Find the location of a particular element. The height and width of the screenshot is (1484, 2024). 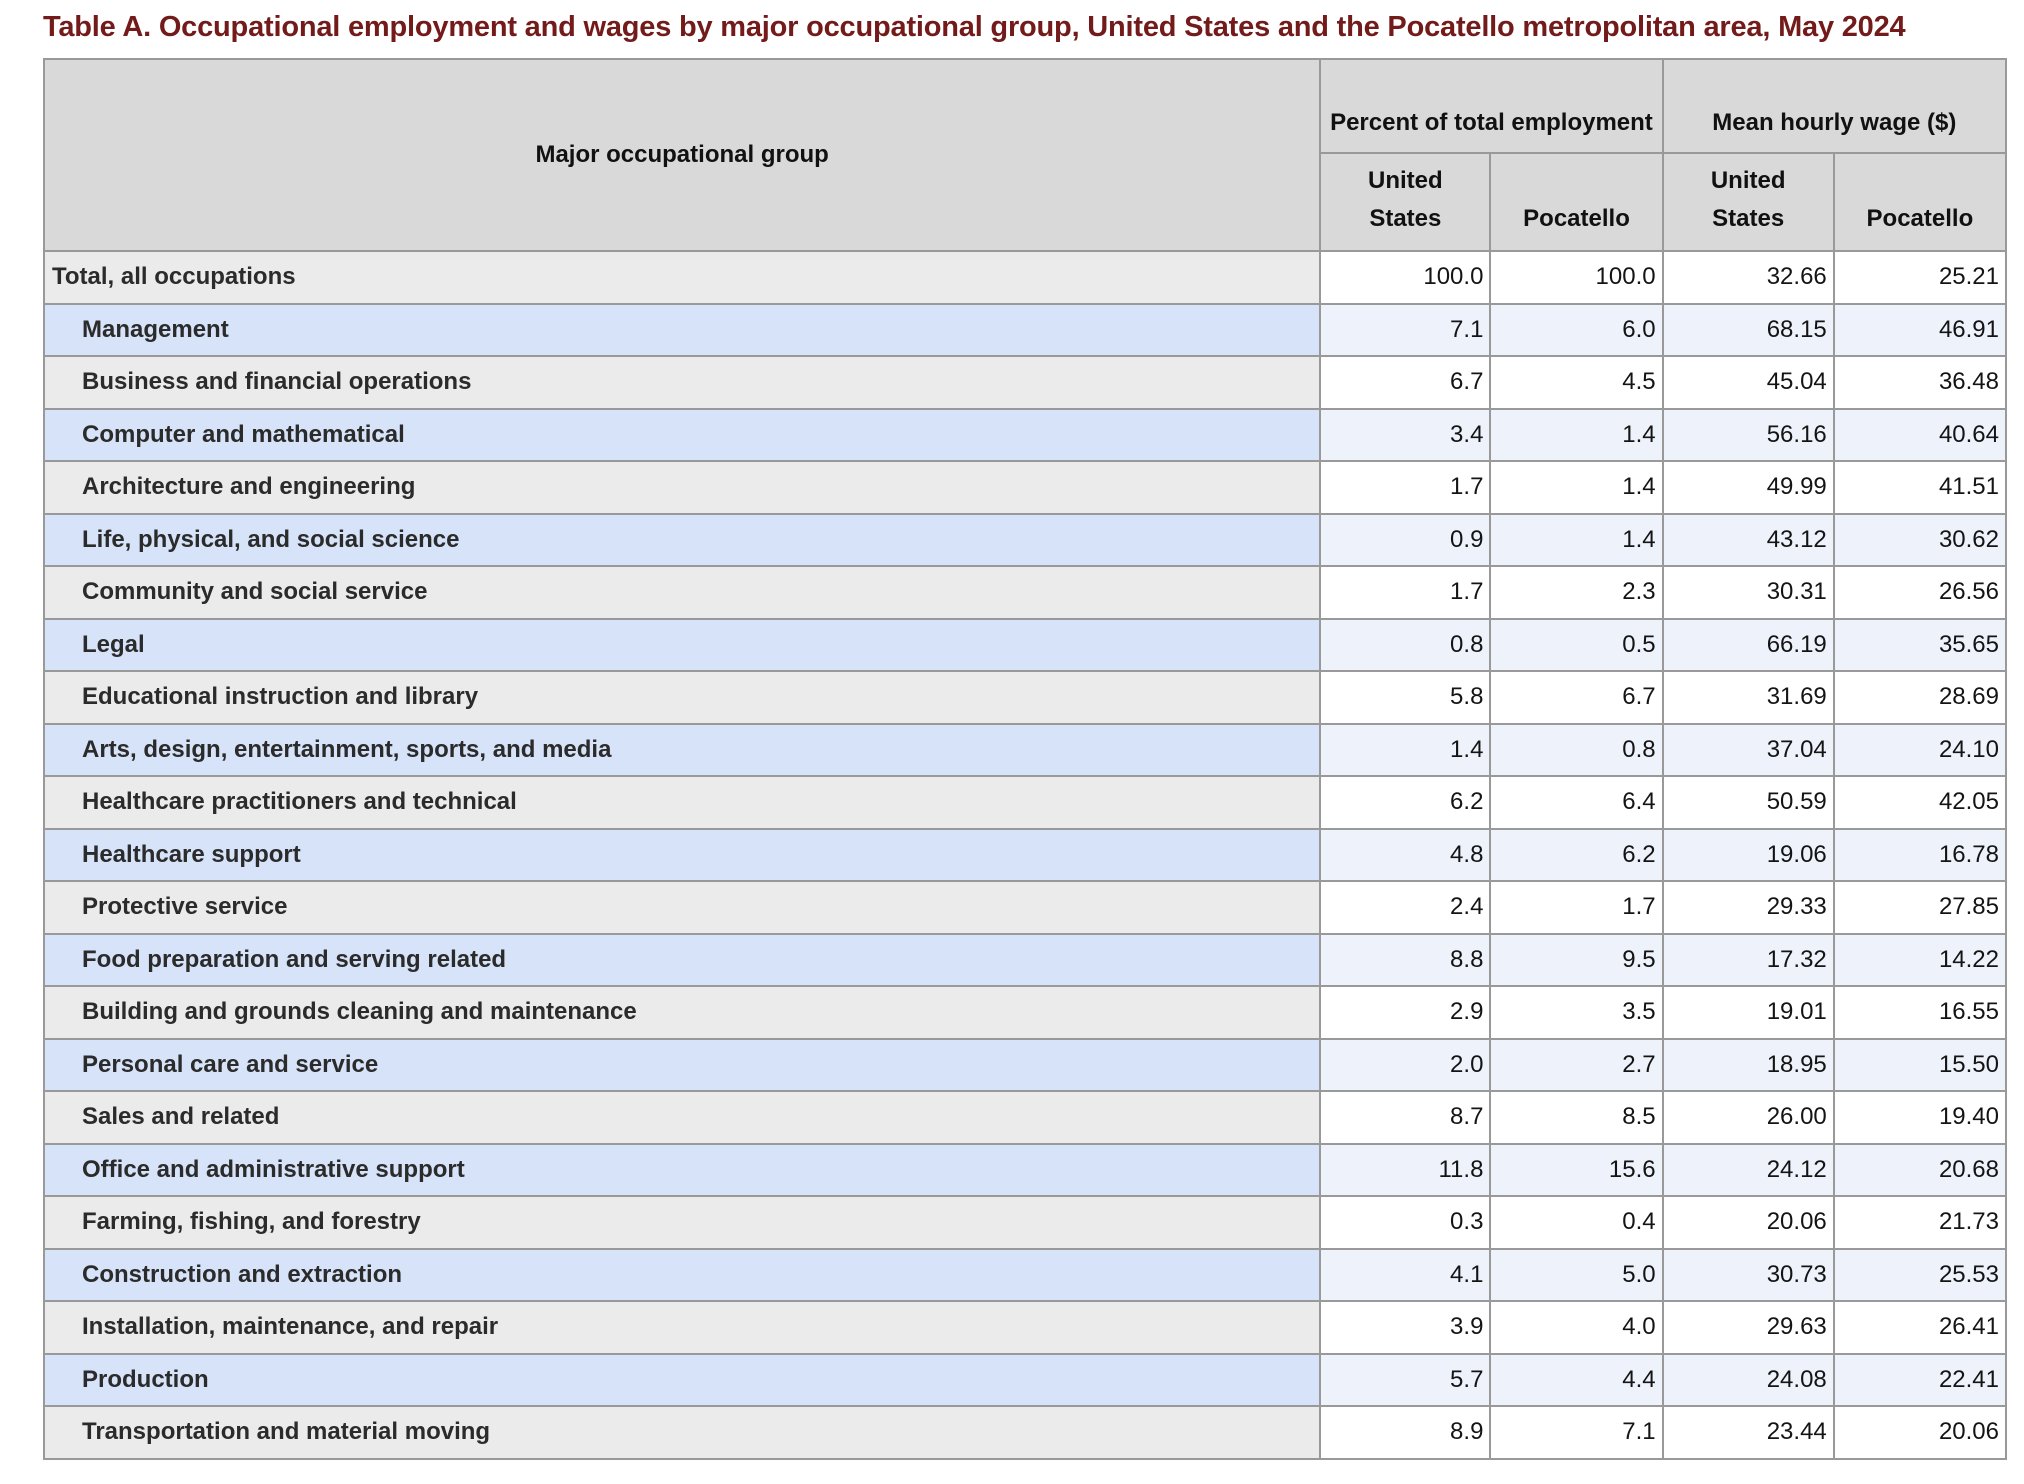

occupation-group-label: Protective service is located at coordinates (682, 907).